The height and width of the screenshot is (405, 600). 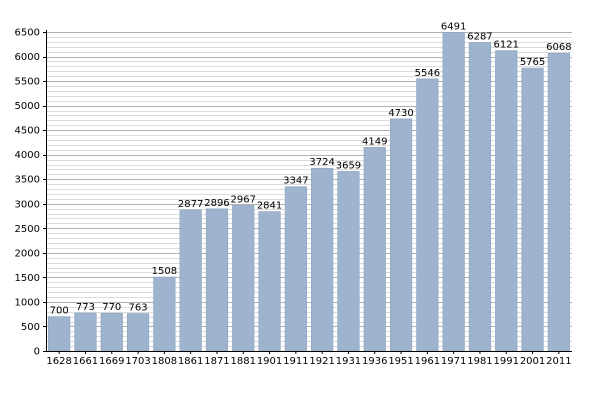 What do you see at coordinates (27, 106) in the screenshot?
I see `y-tick-label-5000: 5000` at bounding box center [27, 106].